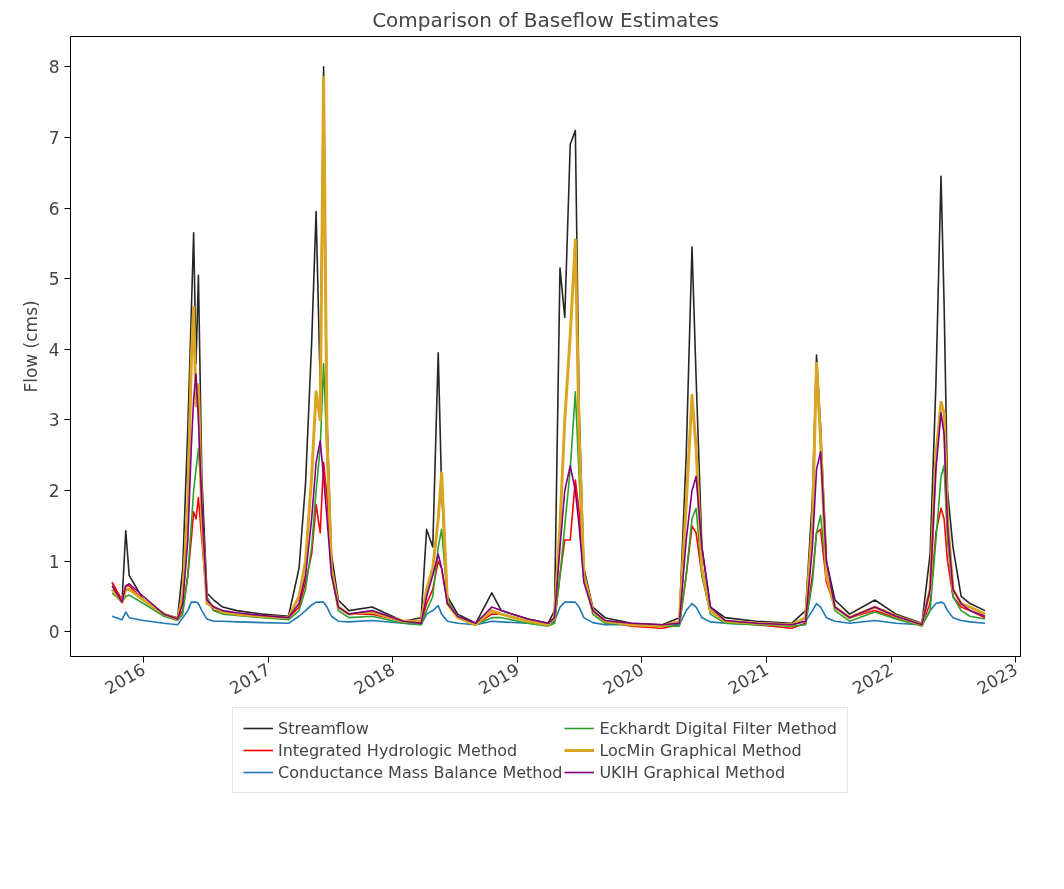 Image resolution: width=1064 pixels, height=889 pixels. Describe the element at coordinates (718, 728) in the screenshot. I see `legend-label: Eckhardt Digital Filter Method` at that location.